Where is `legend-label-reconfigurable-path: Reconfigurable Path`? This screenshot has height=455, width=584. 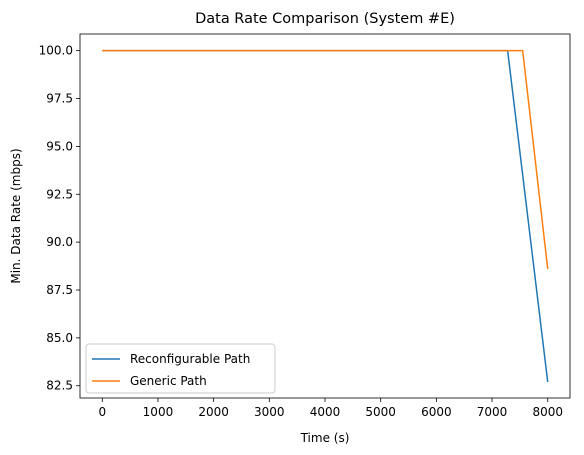
legend-label-reconfigurable-path: Reconfigurable Path is located at coordinates (190, 359).